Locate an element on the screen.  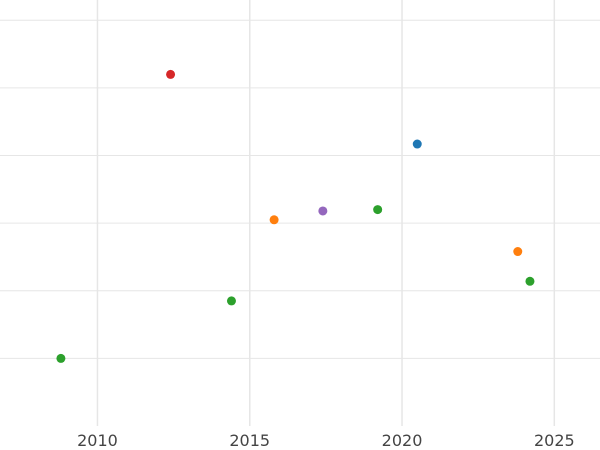
x-tick-label: 2010 is located at coordinates (97, 440).